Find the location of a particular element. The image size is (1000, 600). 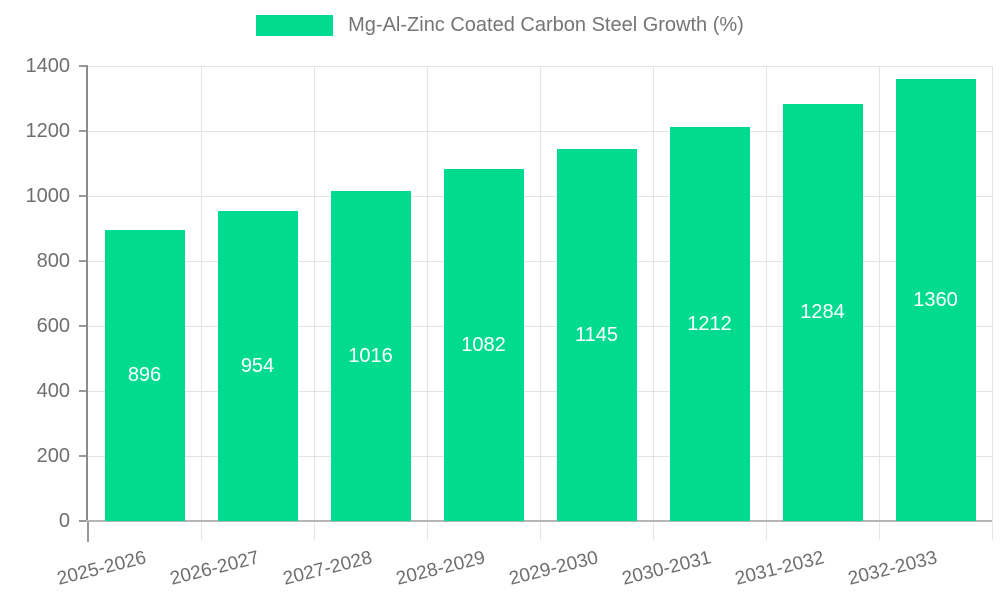

bar-value-label: 1145 is located at coordinates (596, 334).